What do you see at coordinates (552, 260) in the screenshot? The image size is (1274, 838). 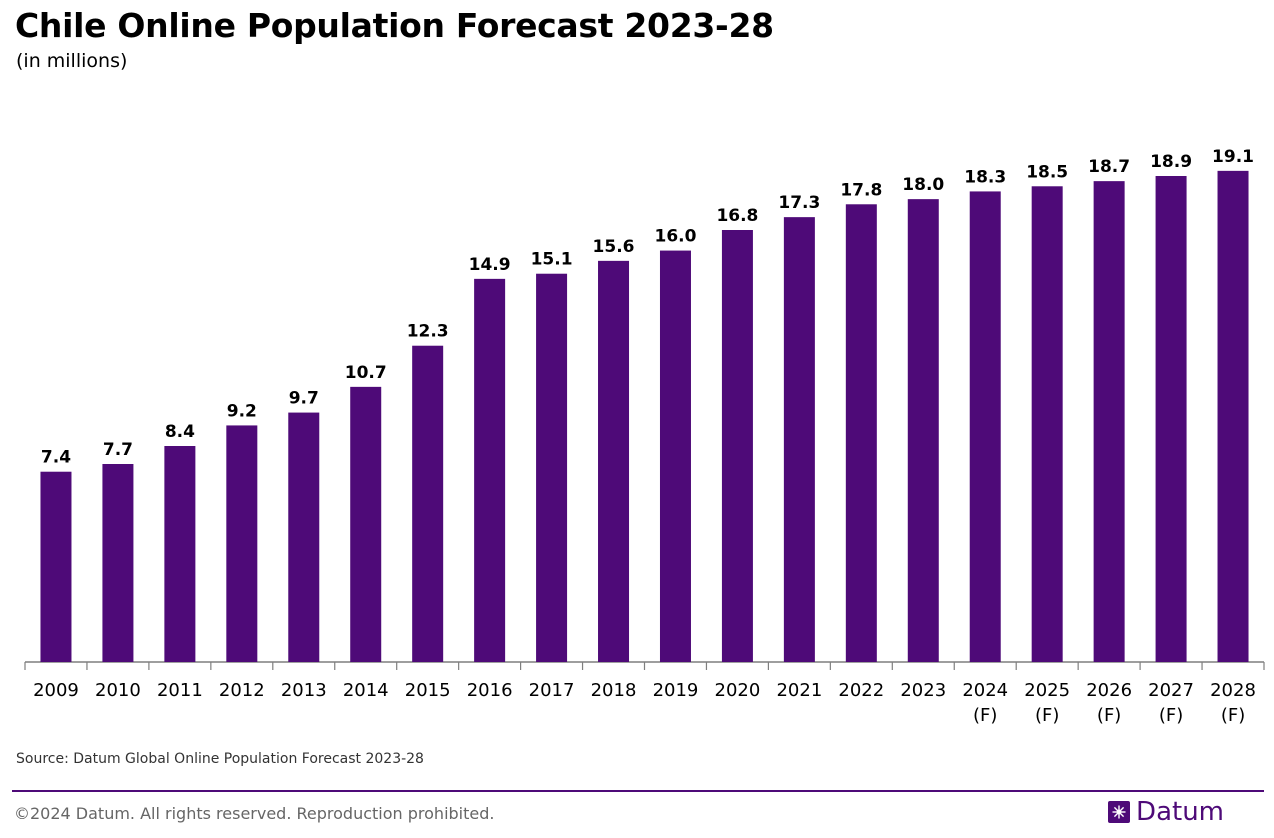 I see `bar-value-label: 15.1` at bounding box center [552, 260].